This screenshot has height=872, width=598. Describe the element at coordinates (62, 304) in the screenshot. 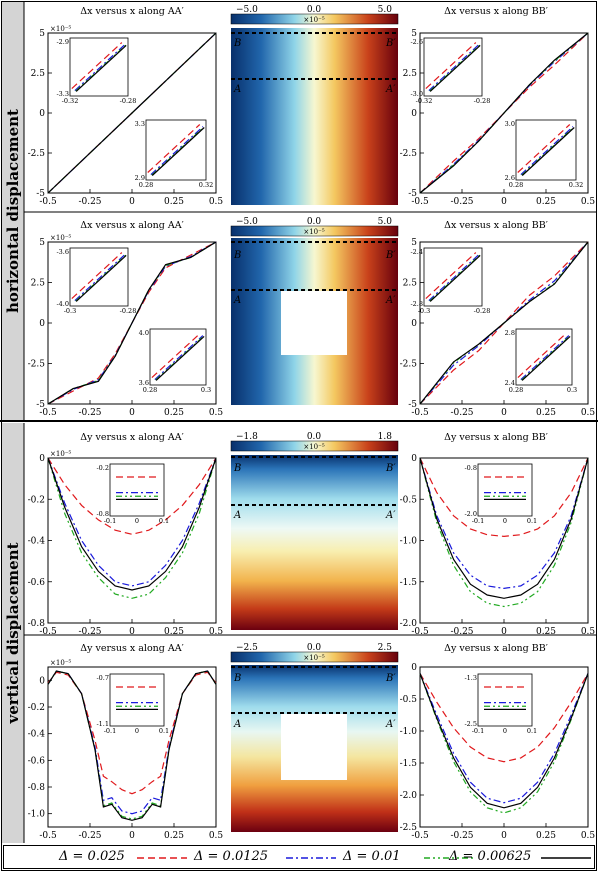

I see `inset-y-tick-label: -4.0` at that location.